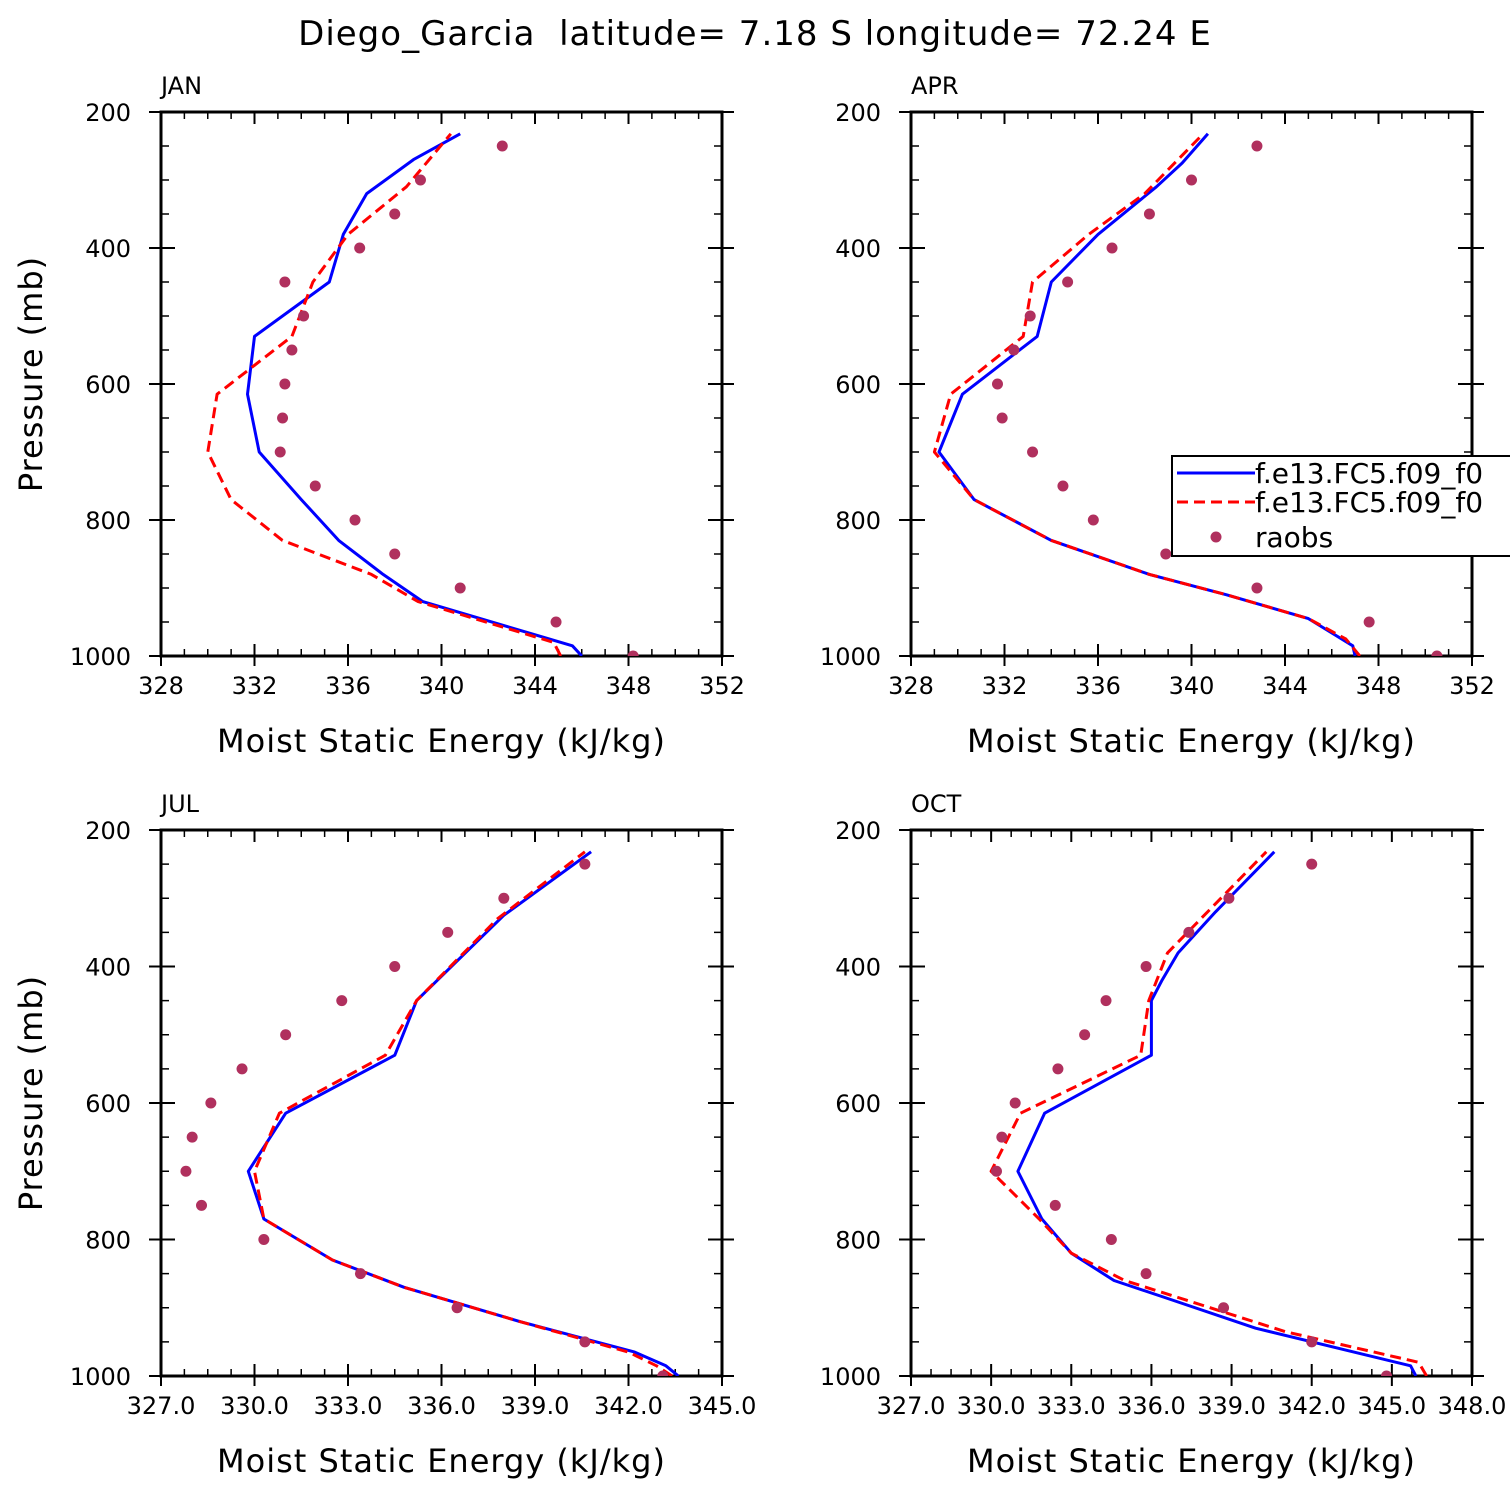 This screenshot has height=1510, width=1510. Describe the element at coordinates (180, 86) in the screenshot. I see `panel-label: JAN` at that location.